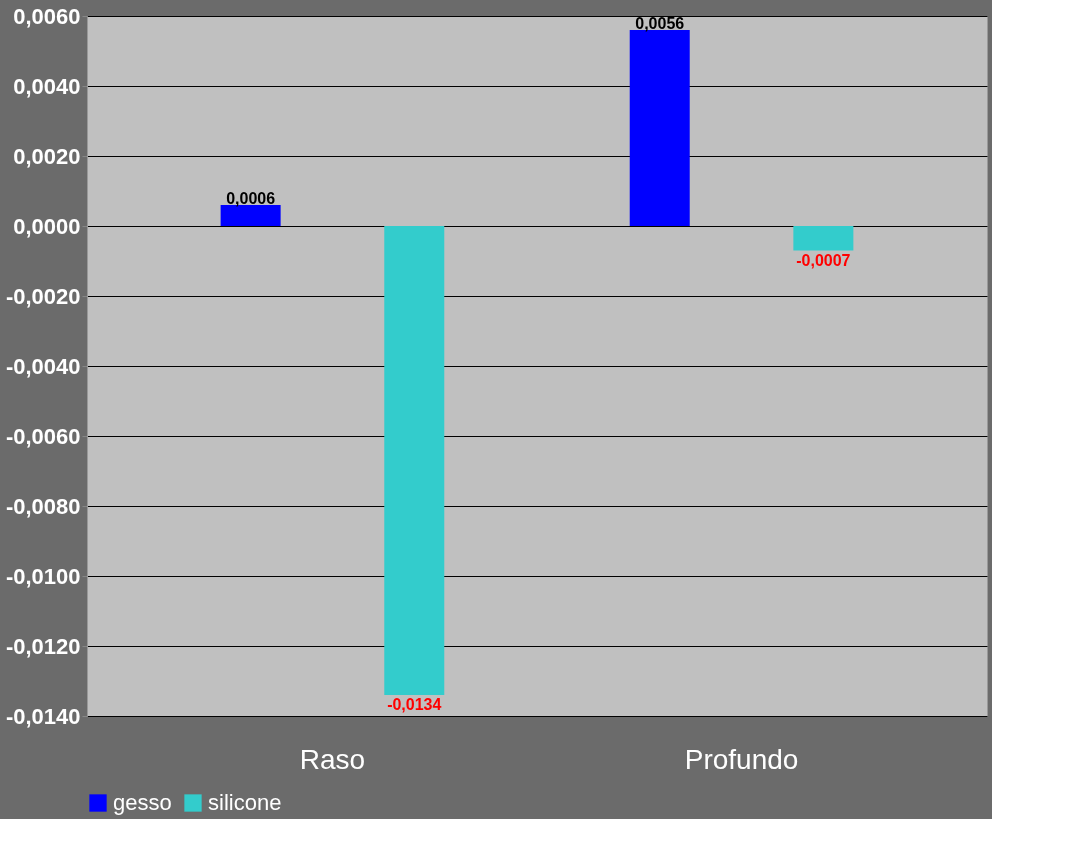 The width and height of the screenshot is (1066, 863). What do you see at coordinates (332, 759) in the screenshot?
I see `x-tick-label: Raso` at bounding box center [332, 759].